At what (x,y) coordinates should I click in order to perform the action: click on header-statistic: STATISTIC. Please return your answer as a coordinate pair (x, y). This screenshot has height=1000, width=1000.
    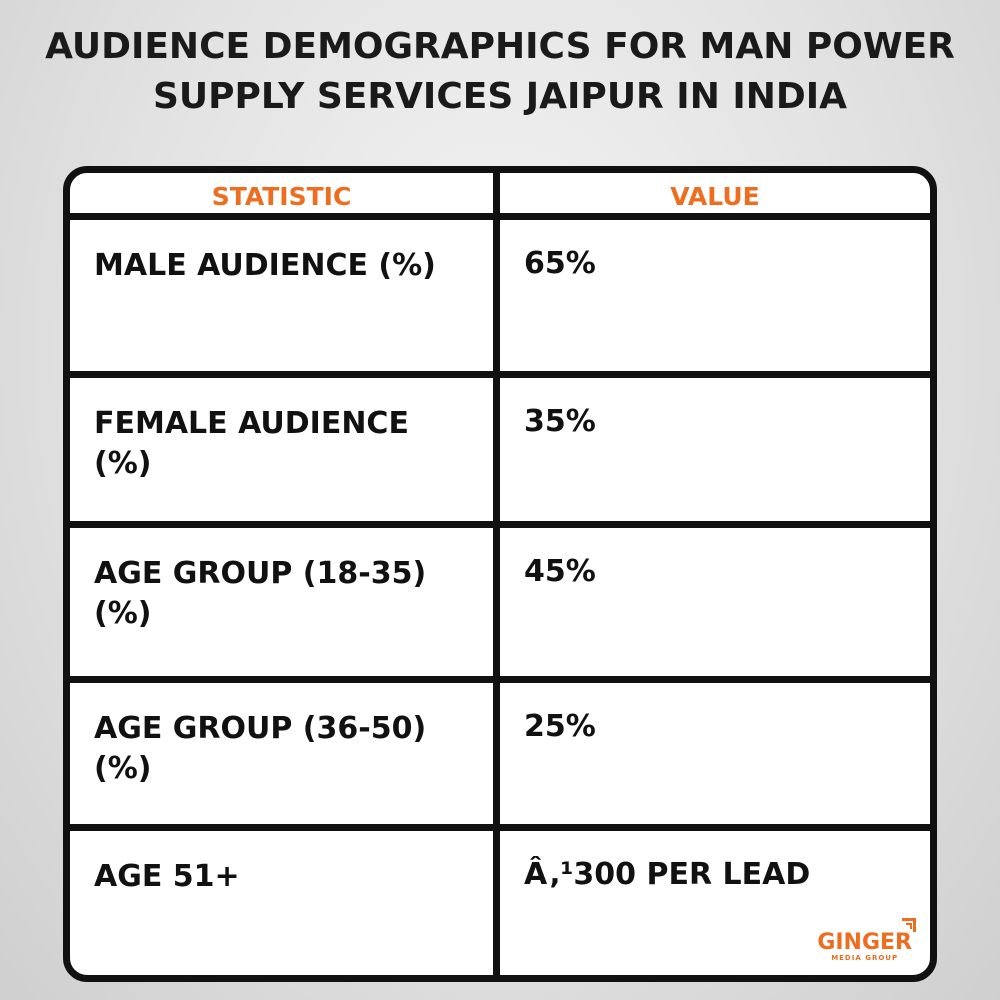
    Looking at the image, I should click on (285, 196).